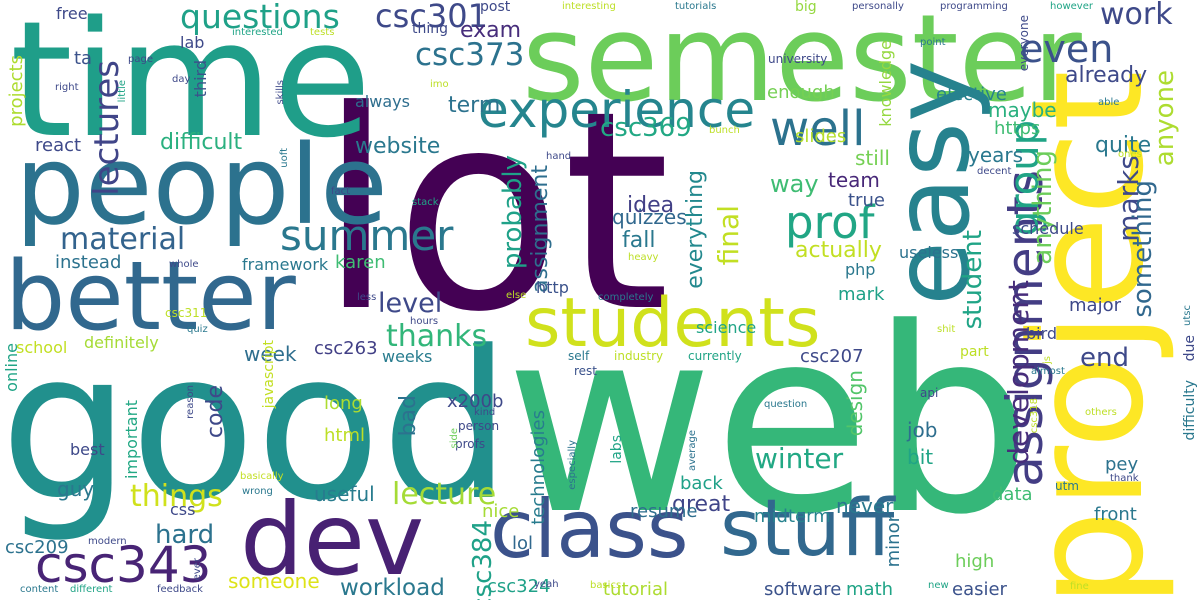 Image resolution: width=1200 pixels, height=600 pixels. What do you see at coordinates (830, 222) in the screenshot?
I see `word-prof: prof` at bounding box center [830, 222].